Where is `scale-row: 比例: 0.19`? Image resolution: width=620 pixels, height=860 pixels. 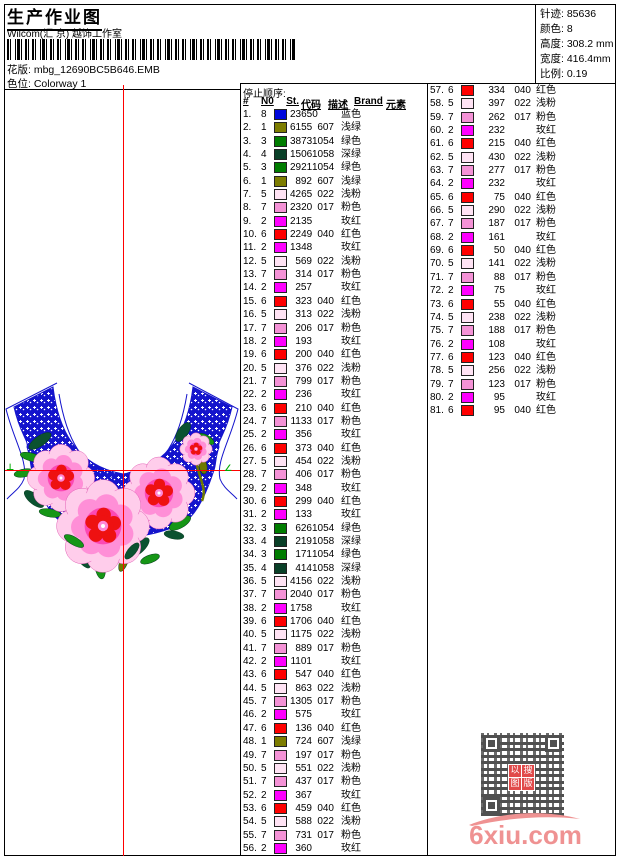
scale-row: 比例: 0.19 is located at coordinates (564, 74).